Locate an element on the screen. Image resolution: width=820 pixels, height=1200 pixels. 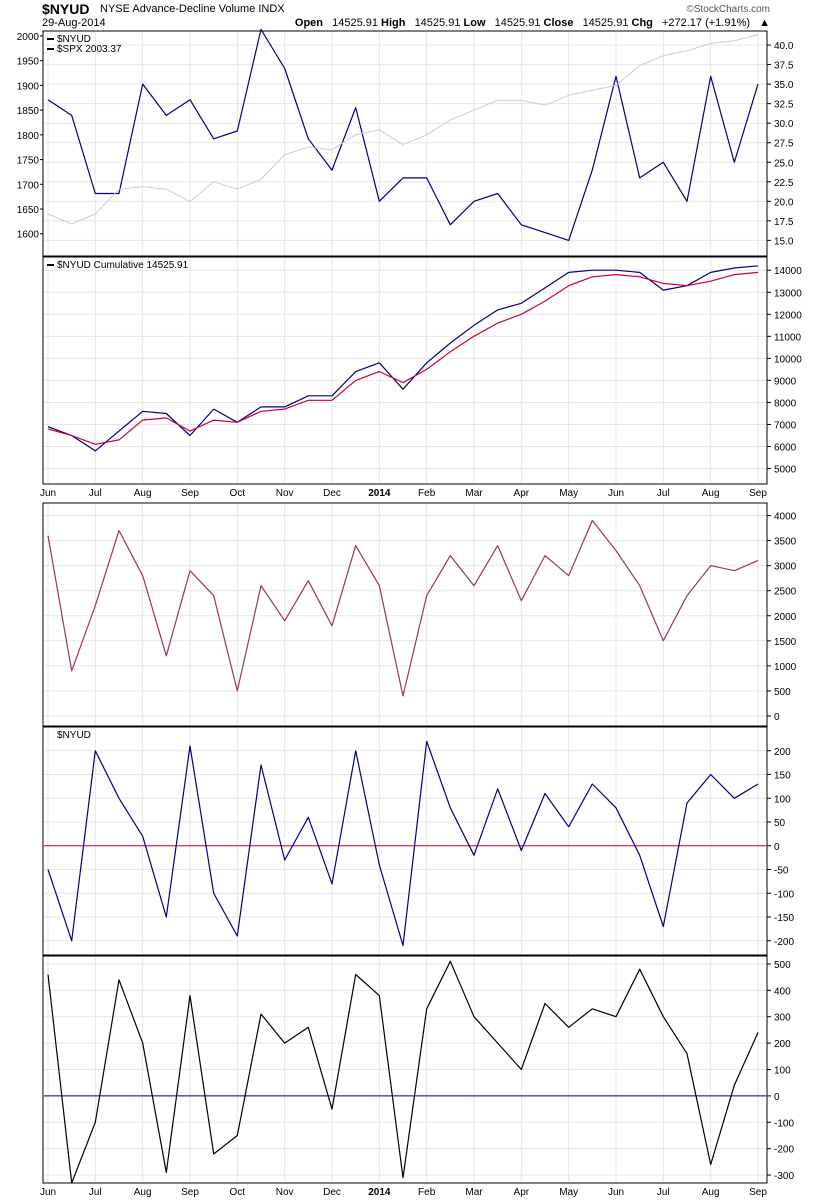
right-axis-label: 8000 is located at coordinates (785, 403).